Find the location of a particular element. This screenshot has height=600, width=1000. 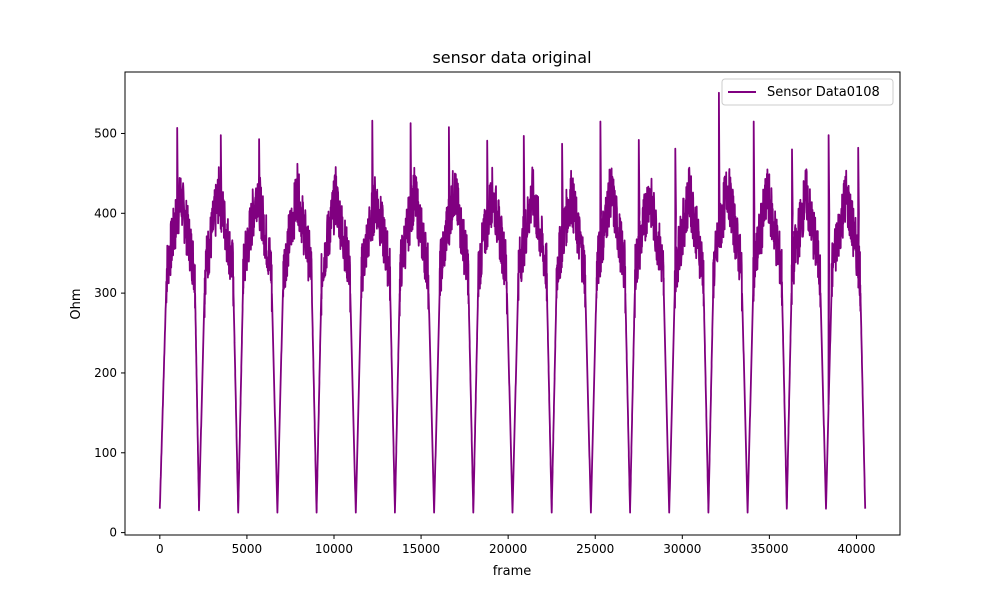

x-tick-label: 10000 is located at coordinates (334, 549).